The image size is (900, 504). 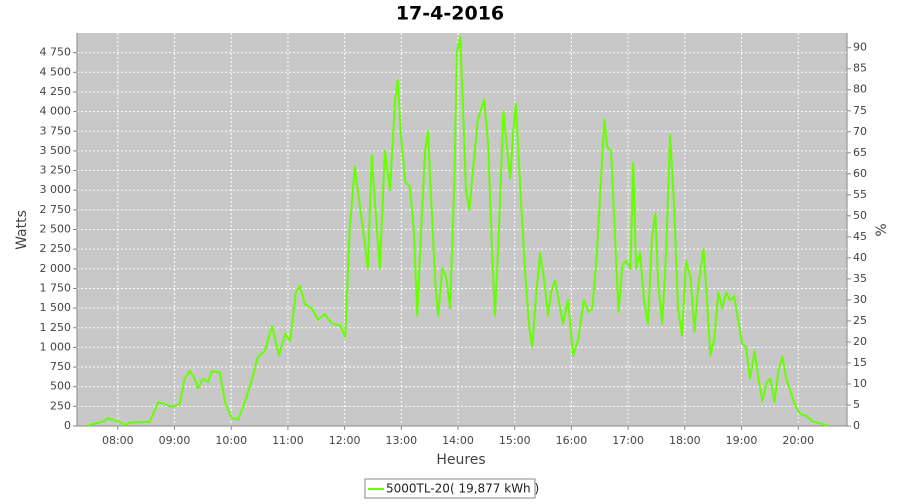 What do you see at coordinates (56, 150) in the screenshot?
I see `y-tick-label: 3 500` at bounding box center [56, 150].